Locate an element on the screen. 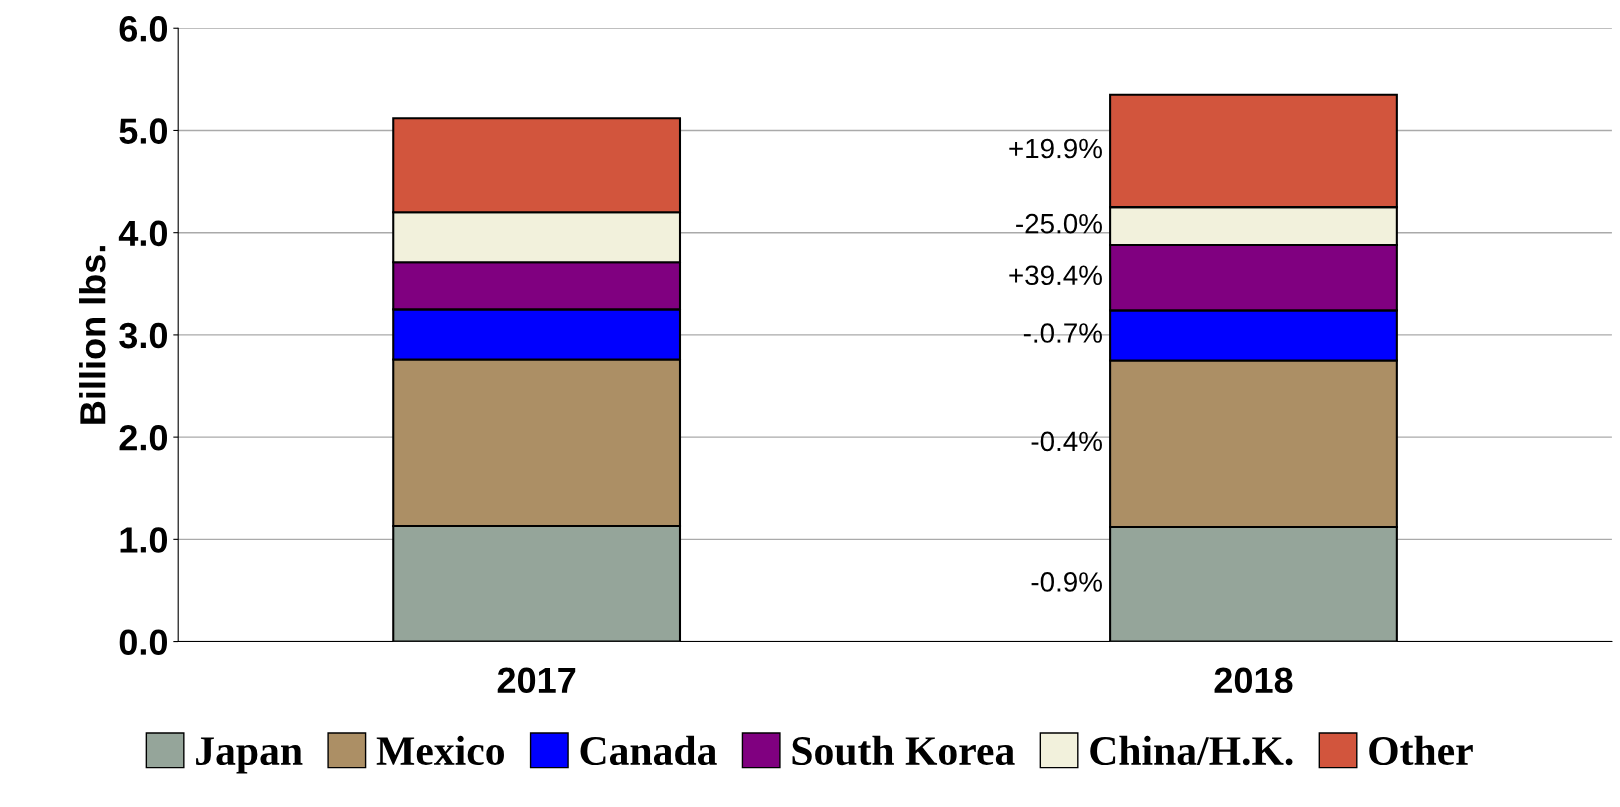 The width and height of the screenshot is (1620, 807). legend-label: South Korea is located at coordinates (903, 750).